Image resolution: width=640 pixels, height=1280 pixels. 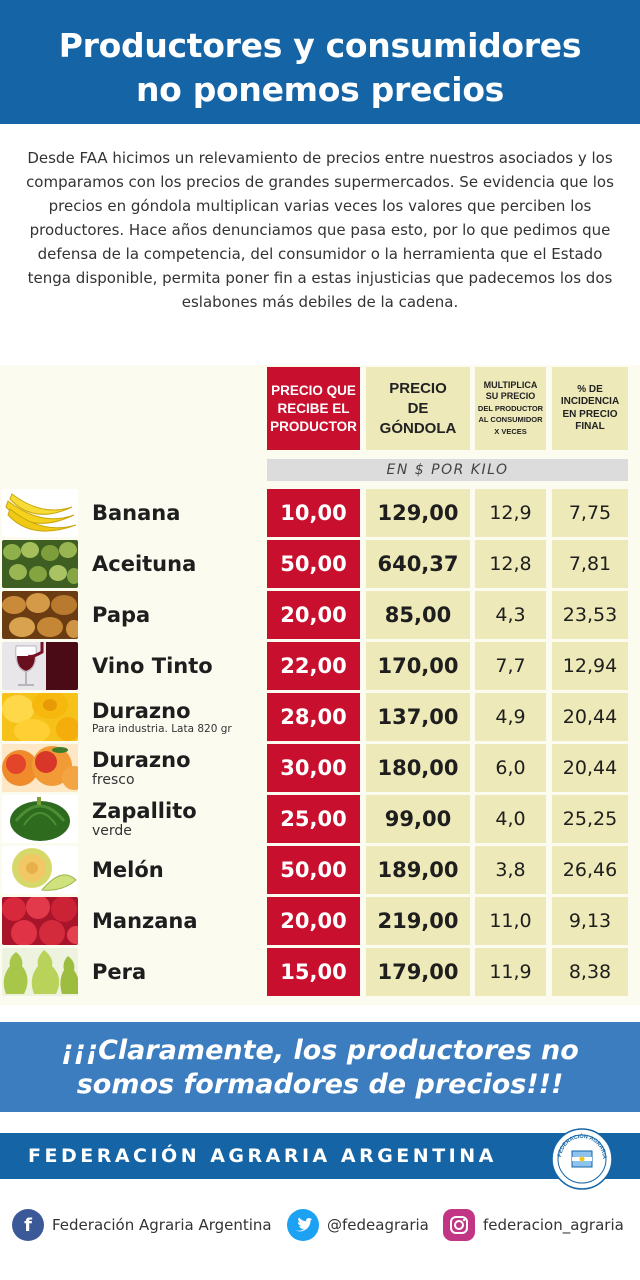 I want to click on table-row: Manzana 20,00 219,00 11,0 9,13, so click(x=320, y=921).